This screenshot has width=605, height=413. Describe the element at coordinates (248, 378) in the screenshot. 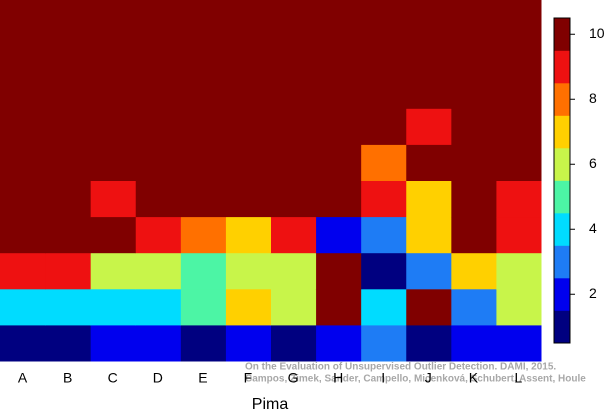

I see `x-tick-label: F` at that location.